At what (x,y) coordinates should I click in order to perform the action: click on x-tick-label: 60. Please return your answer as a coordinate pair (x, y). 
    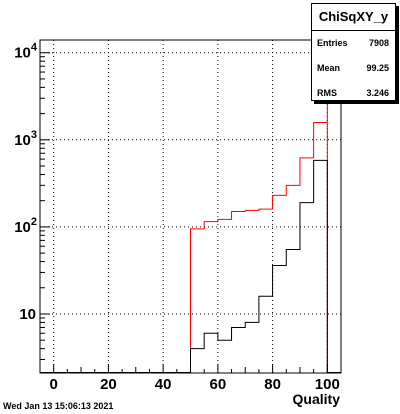
    Looking at the image, I should click on (218, 384).